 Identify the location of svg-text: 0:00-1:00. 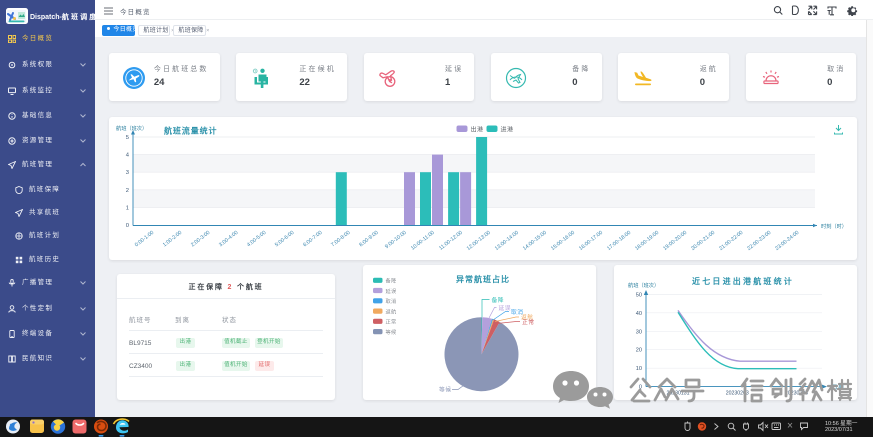
(144, 239).